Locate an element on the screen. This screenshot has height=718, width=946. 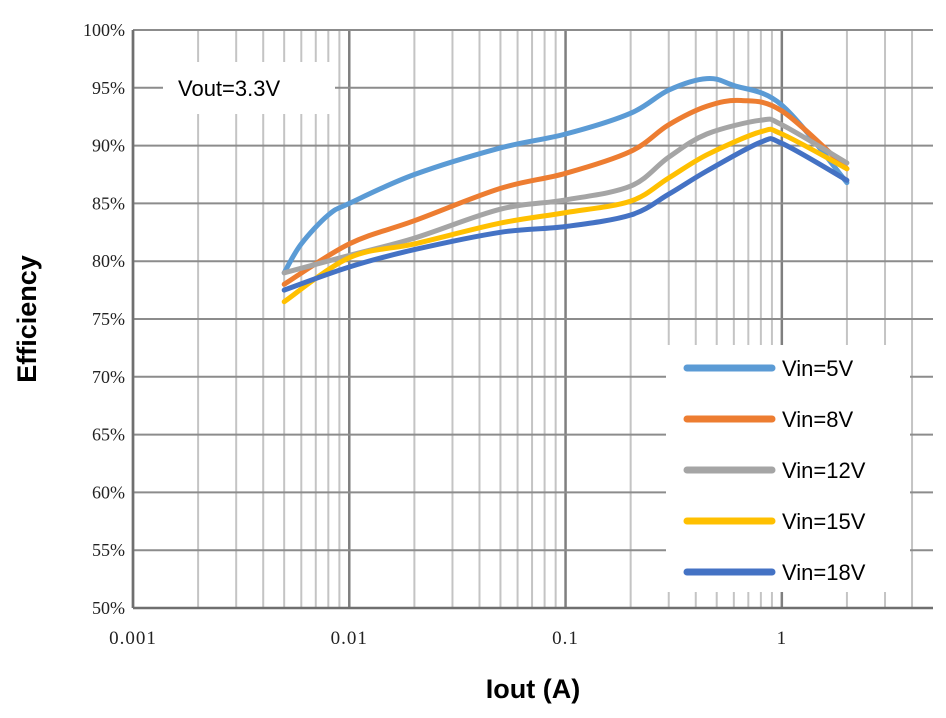
x-tick-label: 0.1 is located at coordinates (565, 638).